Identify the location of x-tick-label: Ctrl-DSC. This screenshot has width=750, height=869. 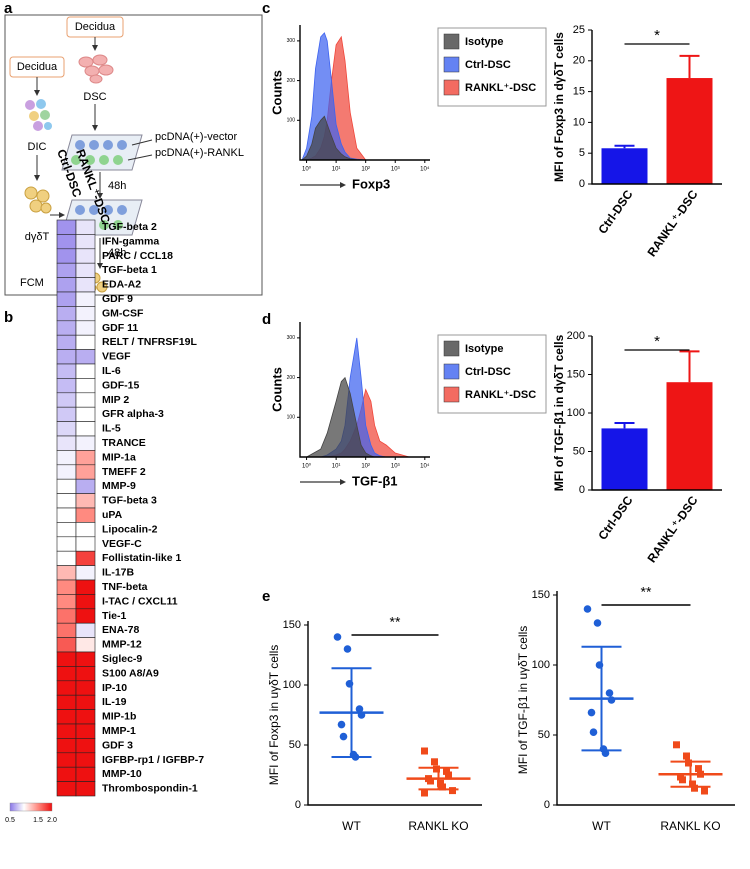
(615, 211).